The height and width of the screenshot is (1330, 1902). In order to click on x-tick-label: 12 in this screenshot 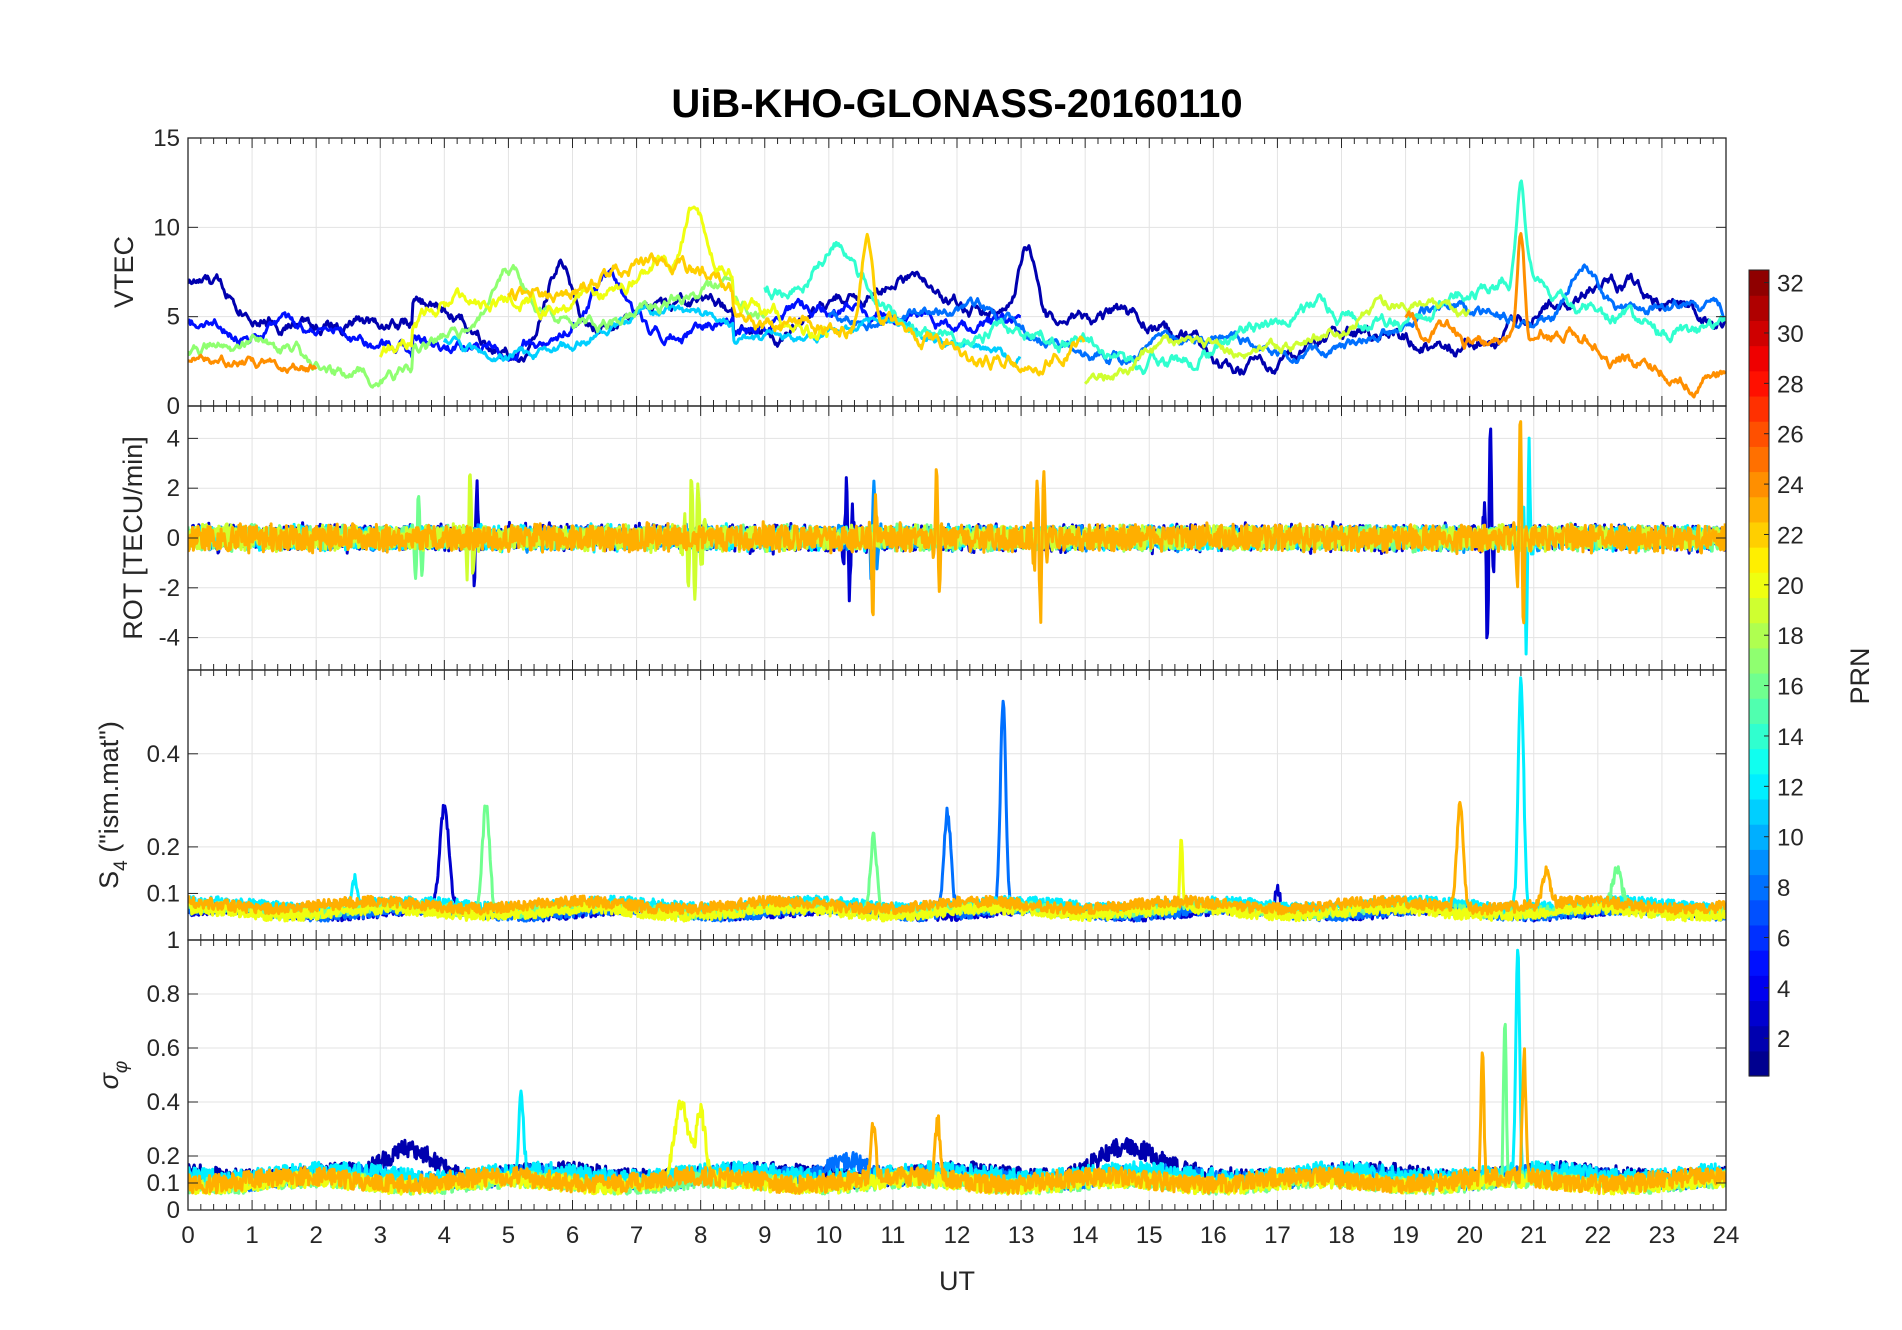, I will do `click(957, 1235)`.